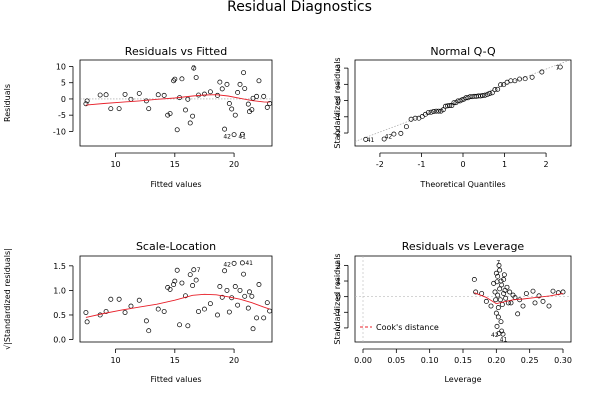 The image size is (599, 400). Describe the element at coordinates (430, 360) in the screenshot. I see `x-tick-label: 0.10` at that location.